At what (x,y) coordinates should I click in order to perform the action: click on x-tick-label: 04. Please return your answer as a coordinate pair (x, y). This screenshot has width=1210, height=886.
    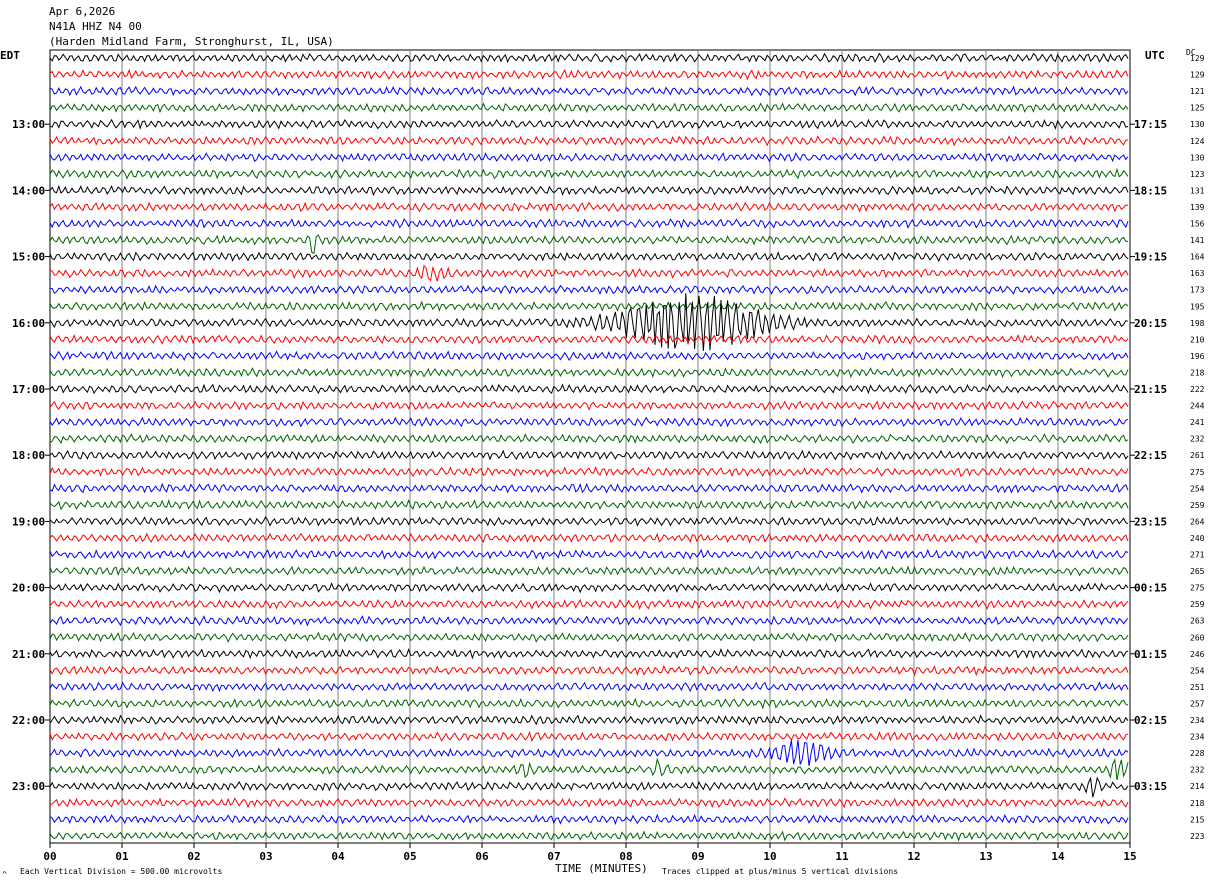
    Looking at the image, I should click on (338, 856).